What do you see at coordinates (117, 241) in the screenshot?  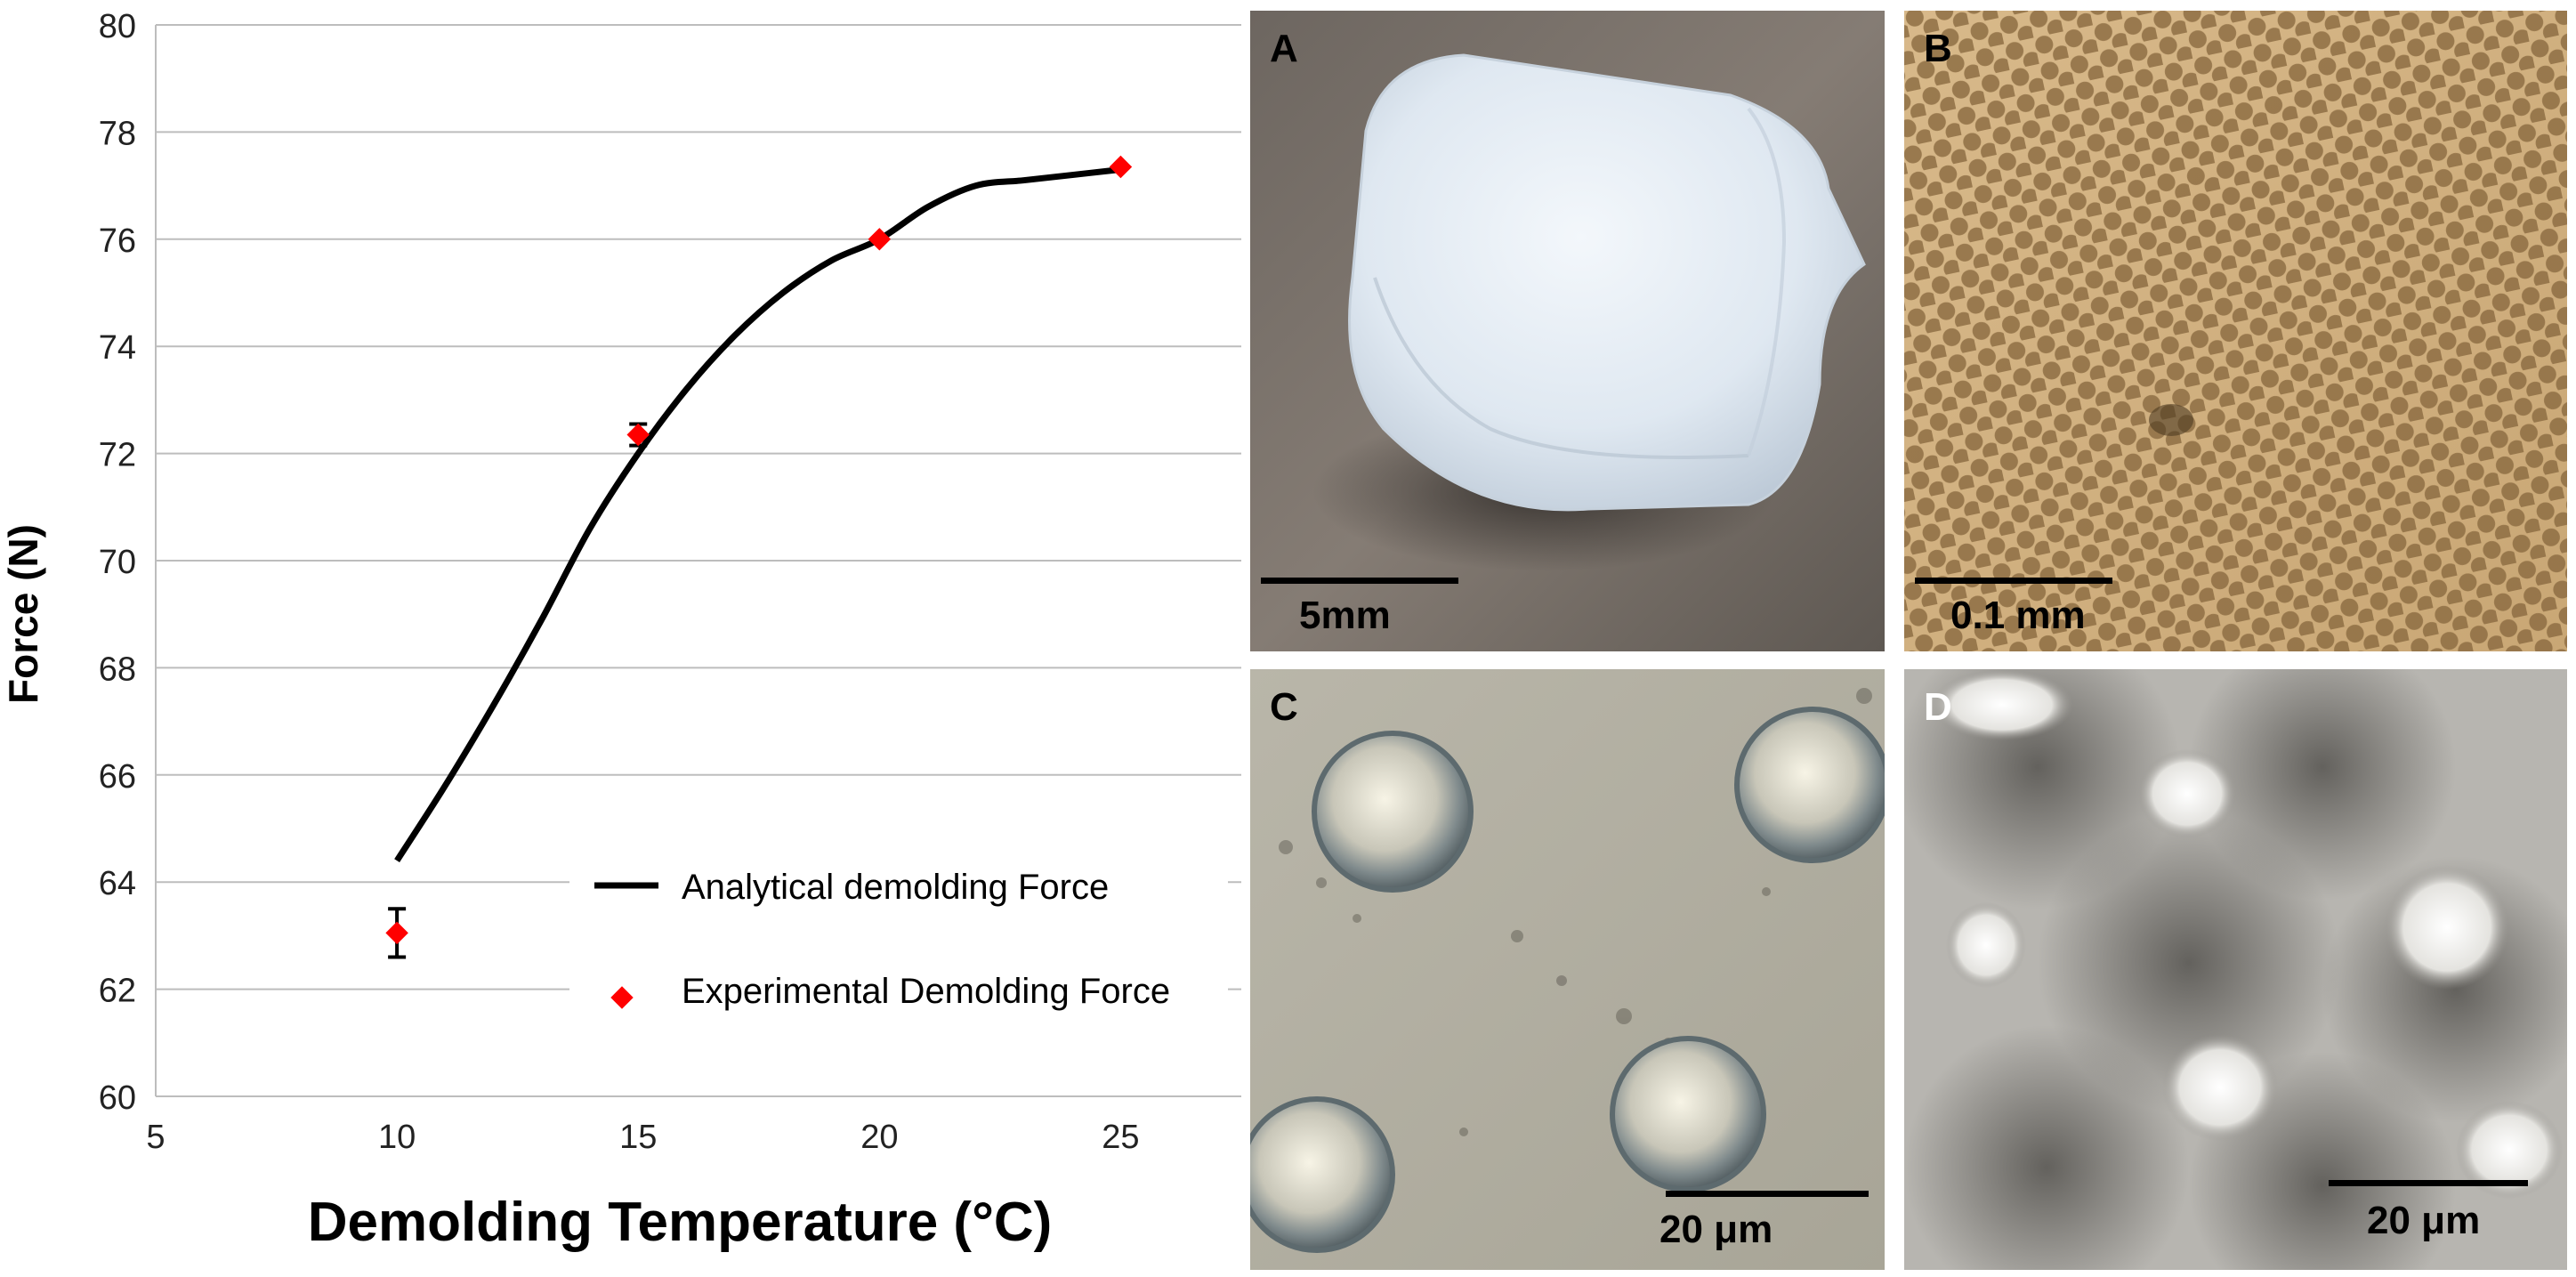 I see `y-tick-label: 76` at bounding box center [117, 241].